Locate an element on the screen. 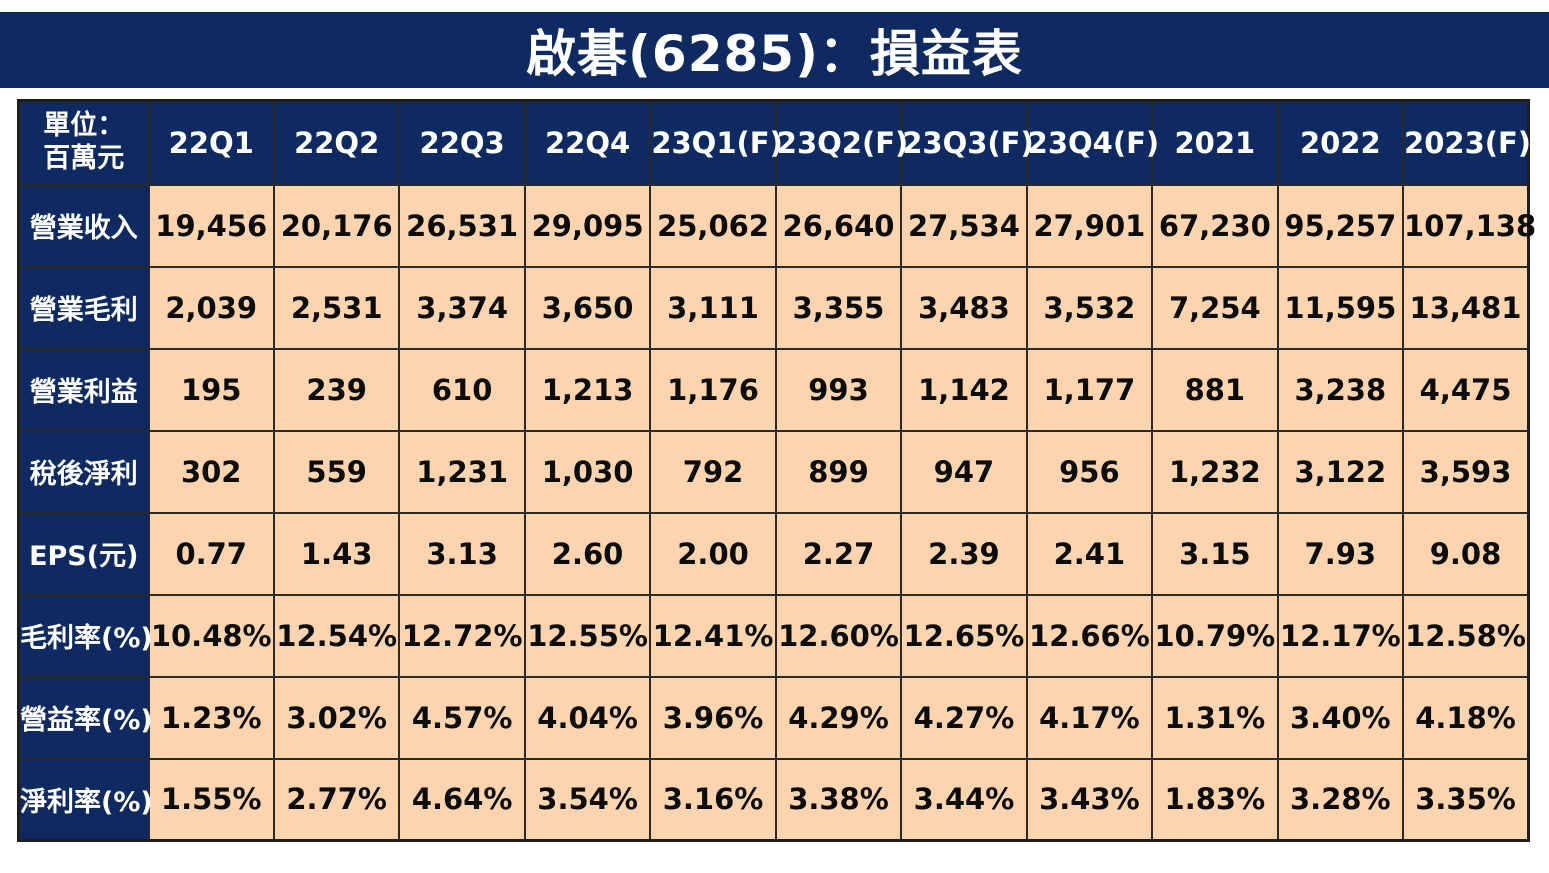  table-cell: 302 is located at coordinates (211, 471).